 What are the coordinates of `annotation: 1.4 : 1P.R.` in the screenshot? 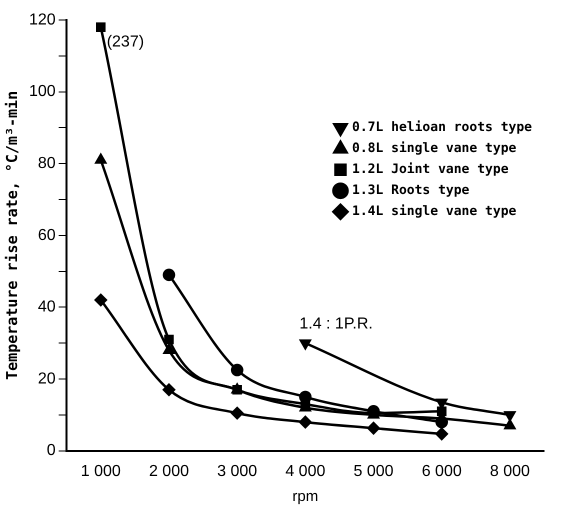 It's located at (336, 324).